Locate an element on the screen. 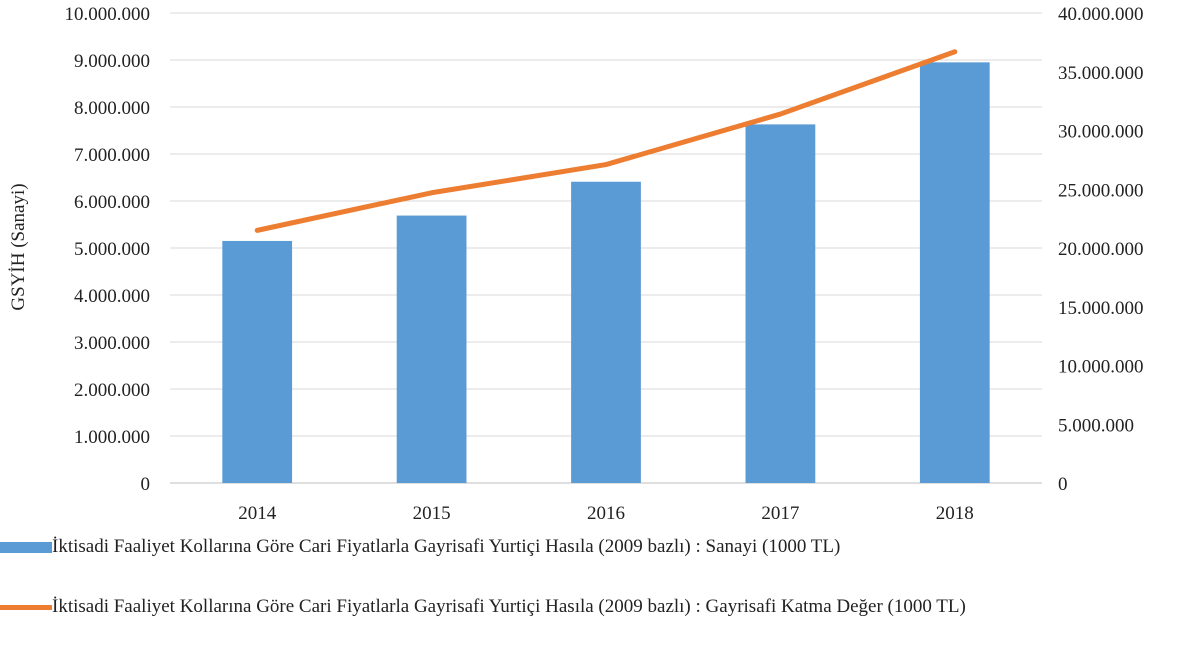 Image resolution: width=1179 pixels, height=653 pixels. x-tick-label: 2018 is located at coordinates (955, 513).